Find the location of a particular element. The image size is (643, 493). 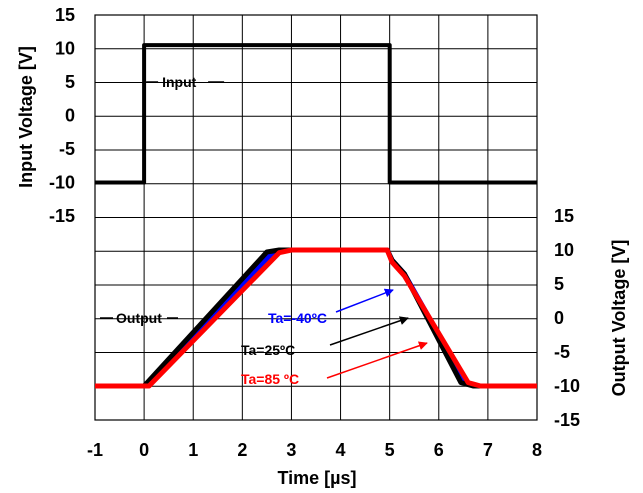

left-y-tick-label: 0 is located at coordinates (70, 116).